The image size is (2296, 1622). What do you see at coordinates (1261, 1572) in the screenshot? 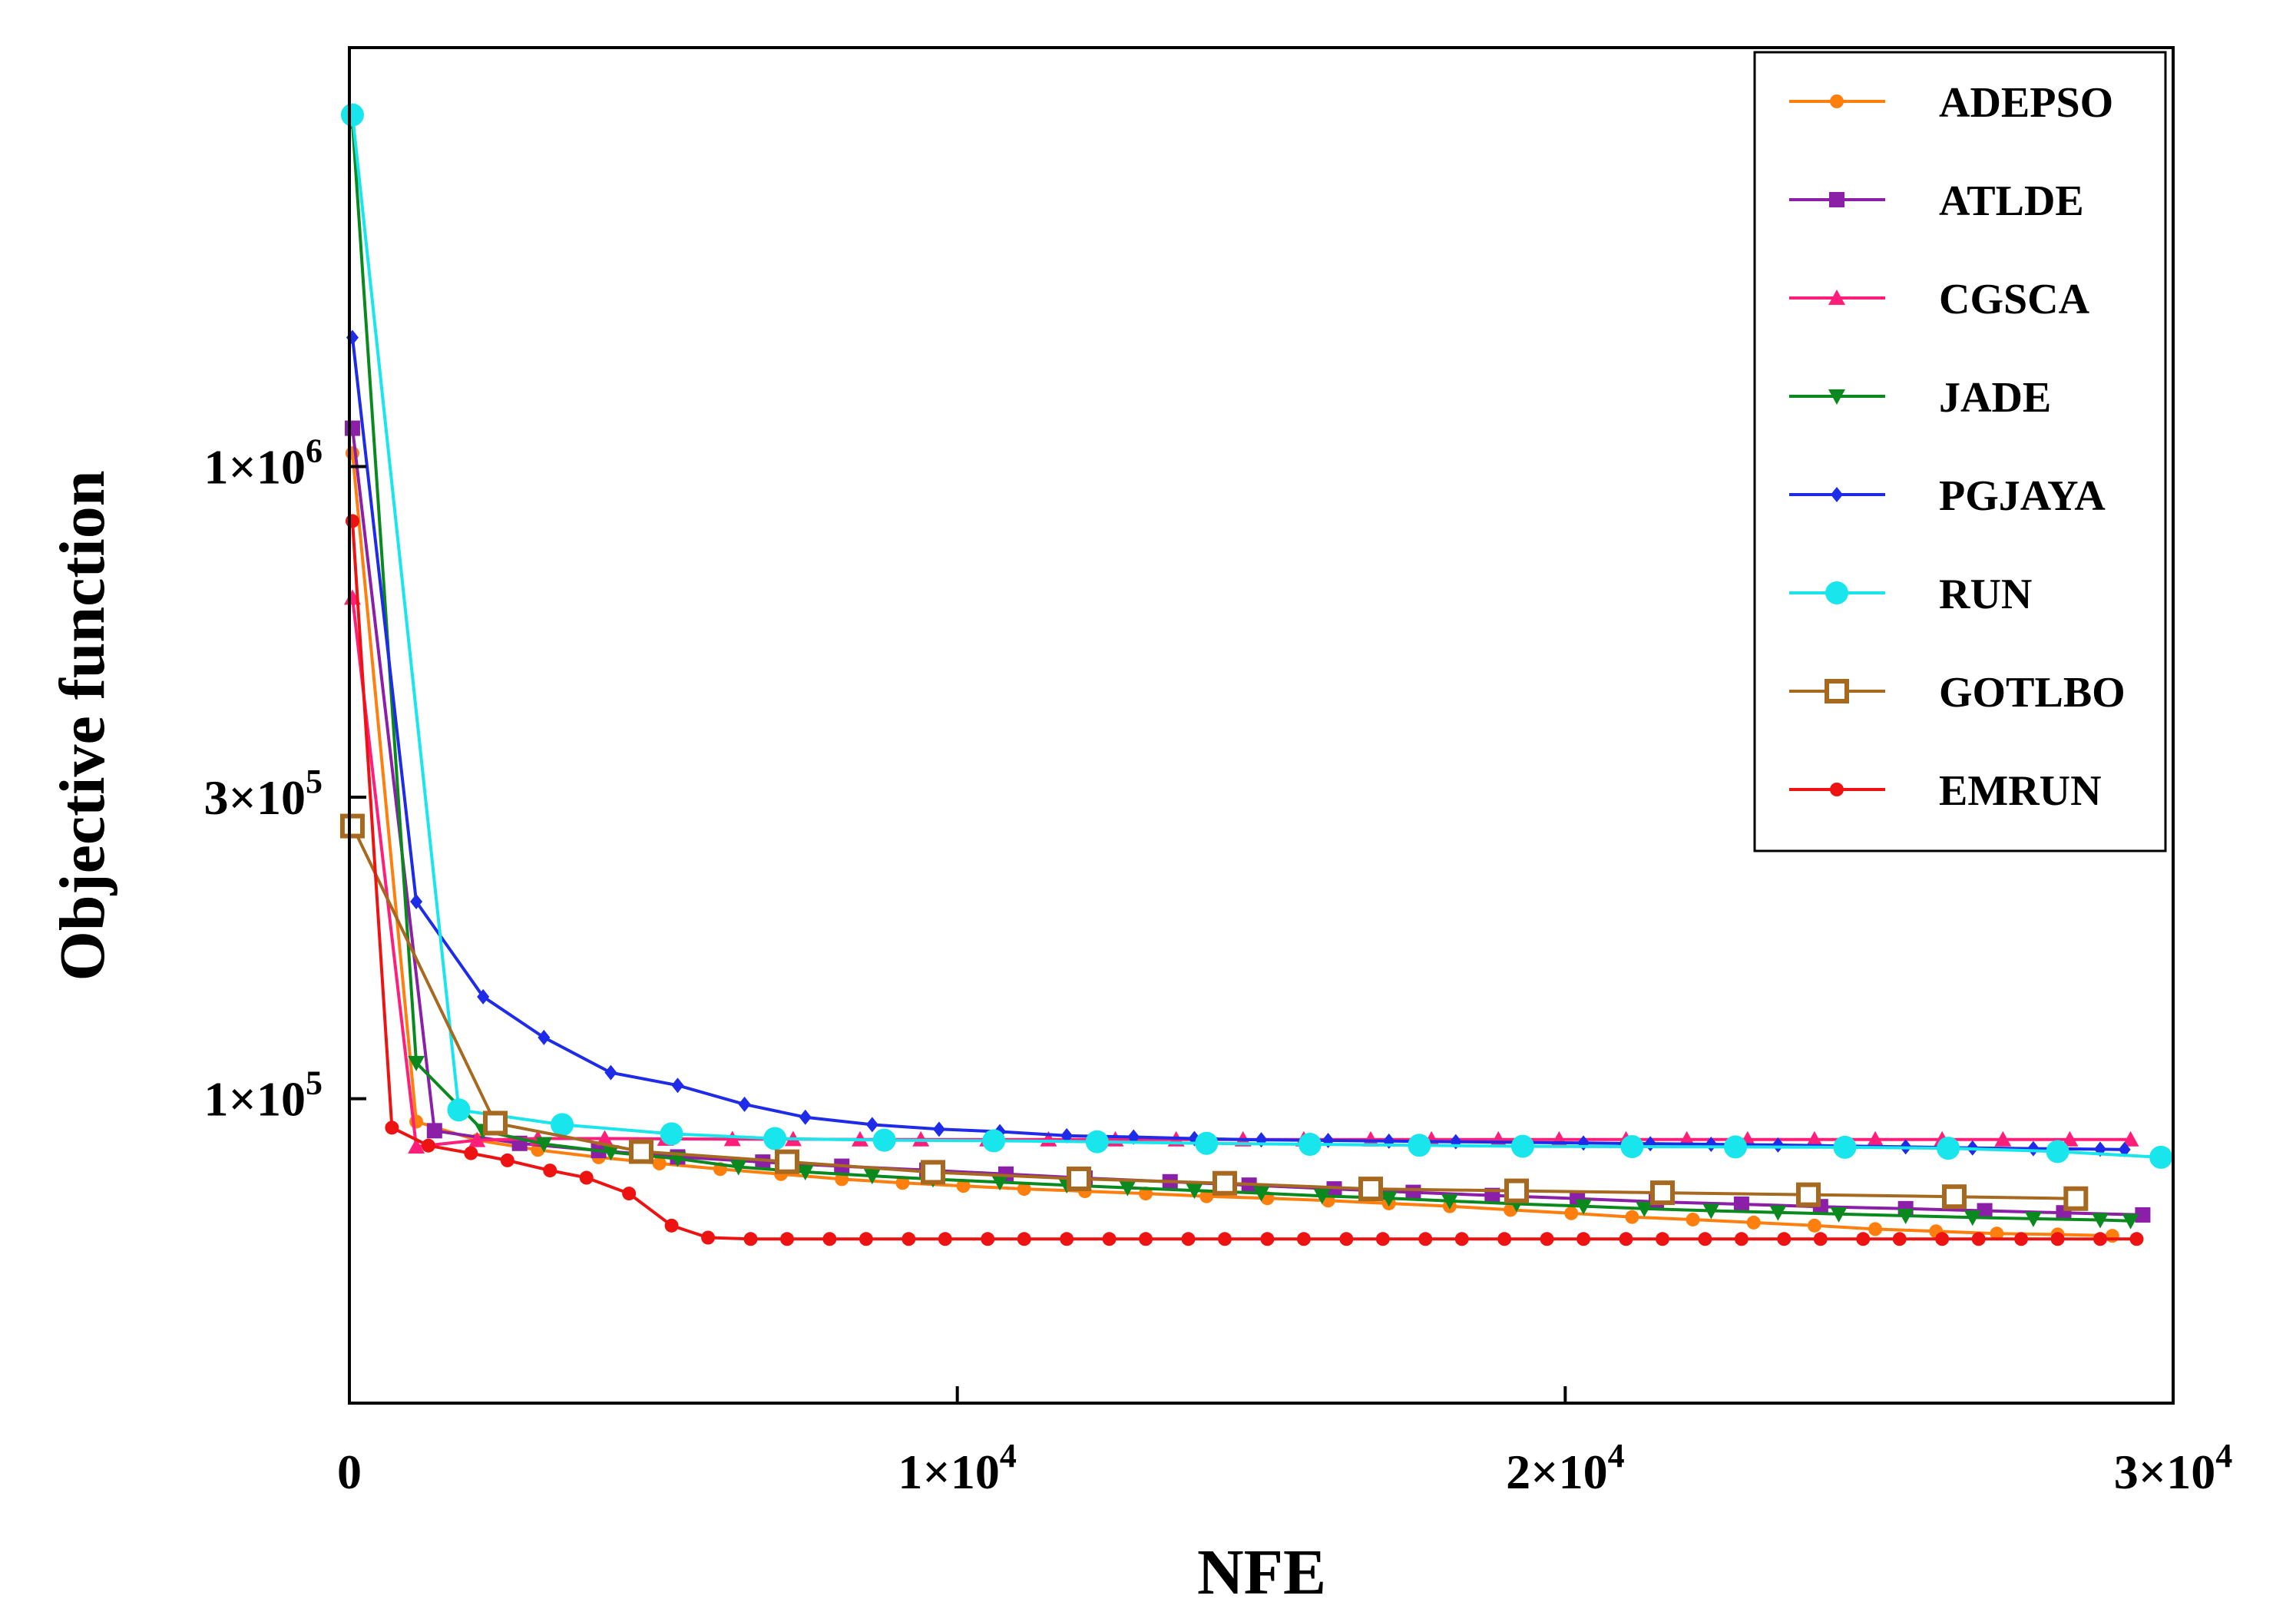
I see `x-axis-label: NFE` at bounding box center [1261, 1572].